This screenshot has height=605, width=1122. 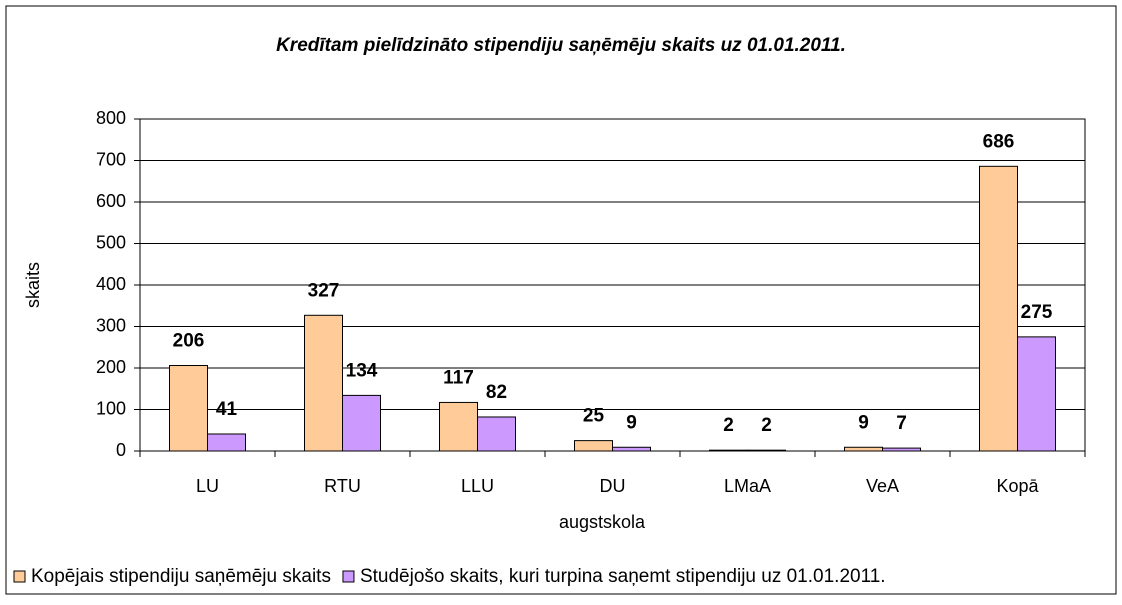 I want to click on y-tick-label: 700, so click(x=111, y=159).